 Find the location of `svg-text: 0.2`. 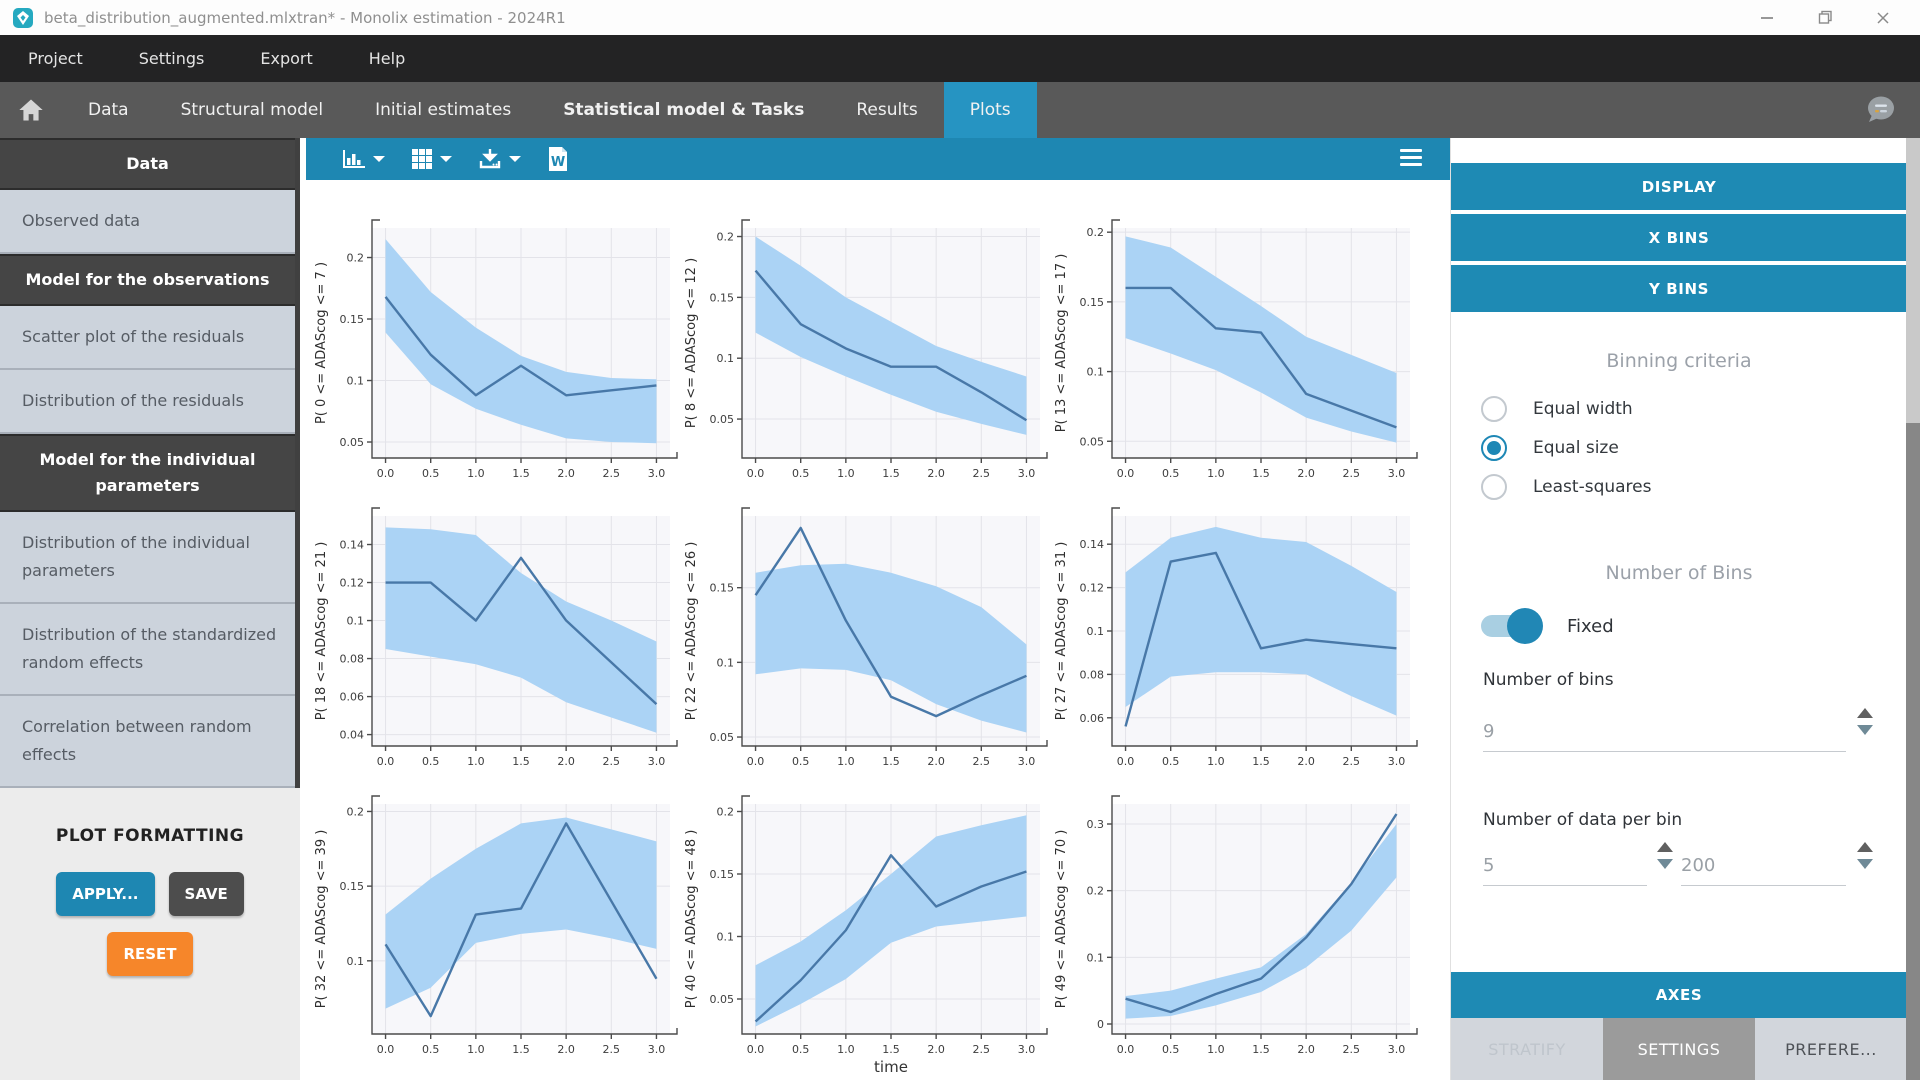

svg-text: 0.2 is located at coordinates (1096, 232).